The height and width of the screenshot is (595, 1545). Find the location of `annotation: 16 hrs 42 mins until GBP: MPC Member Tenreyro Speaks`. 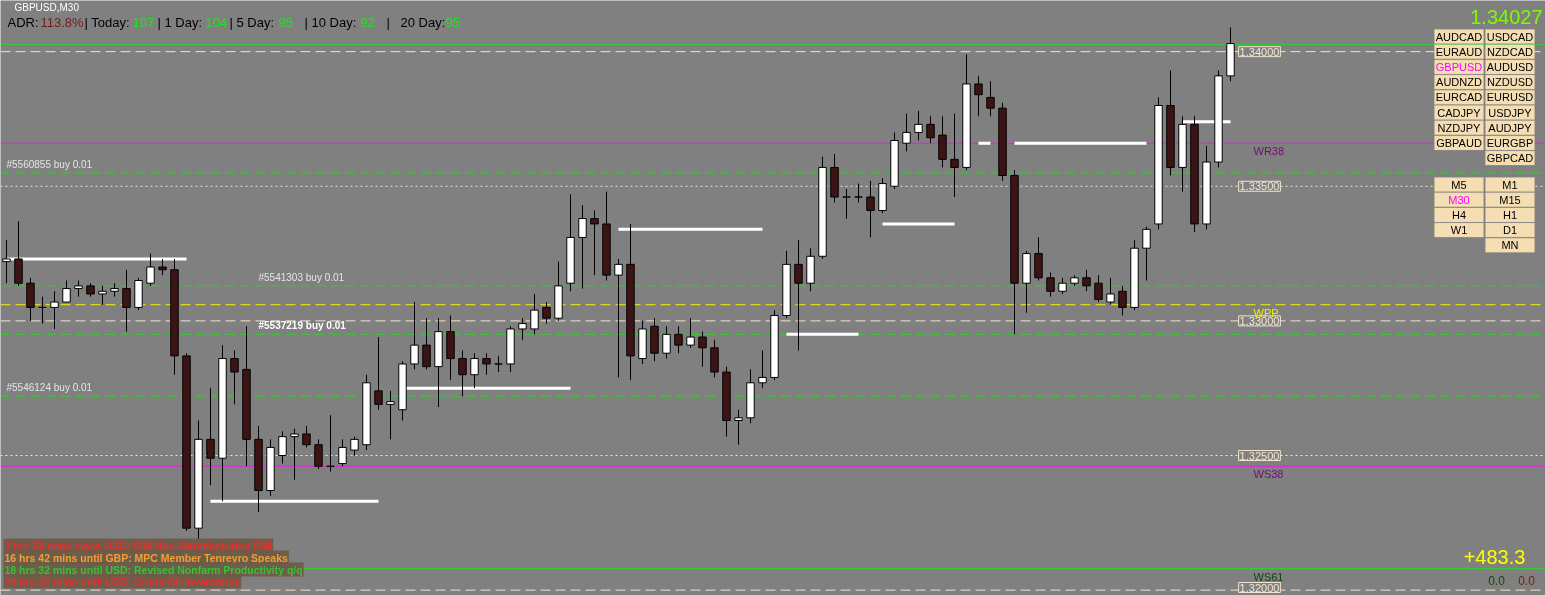

annotation: 16 hrs 42 mins until GBP: MPC Member Tenreyro Speaks is located at coordinates (146, 557).